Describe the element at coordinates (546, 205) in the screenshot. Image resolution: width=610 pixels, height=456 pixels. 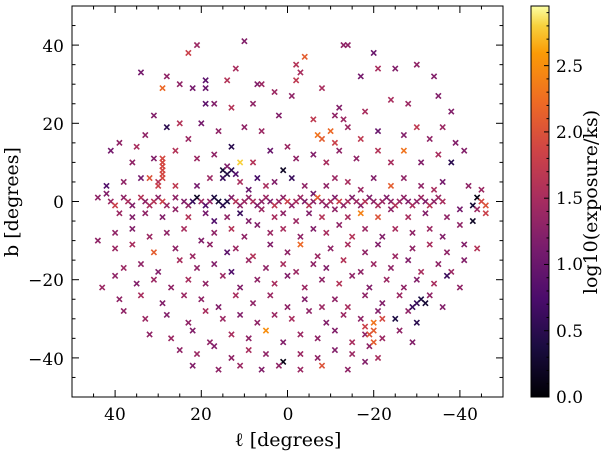
I see `colorbar-ticks` at that location.